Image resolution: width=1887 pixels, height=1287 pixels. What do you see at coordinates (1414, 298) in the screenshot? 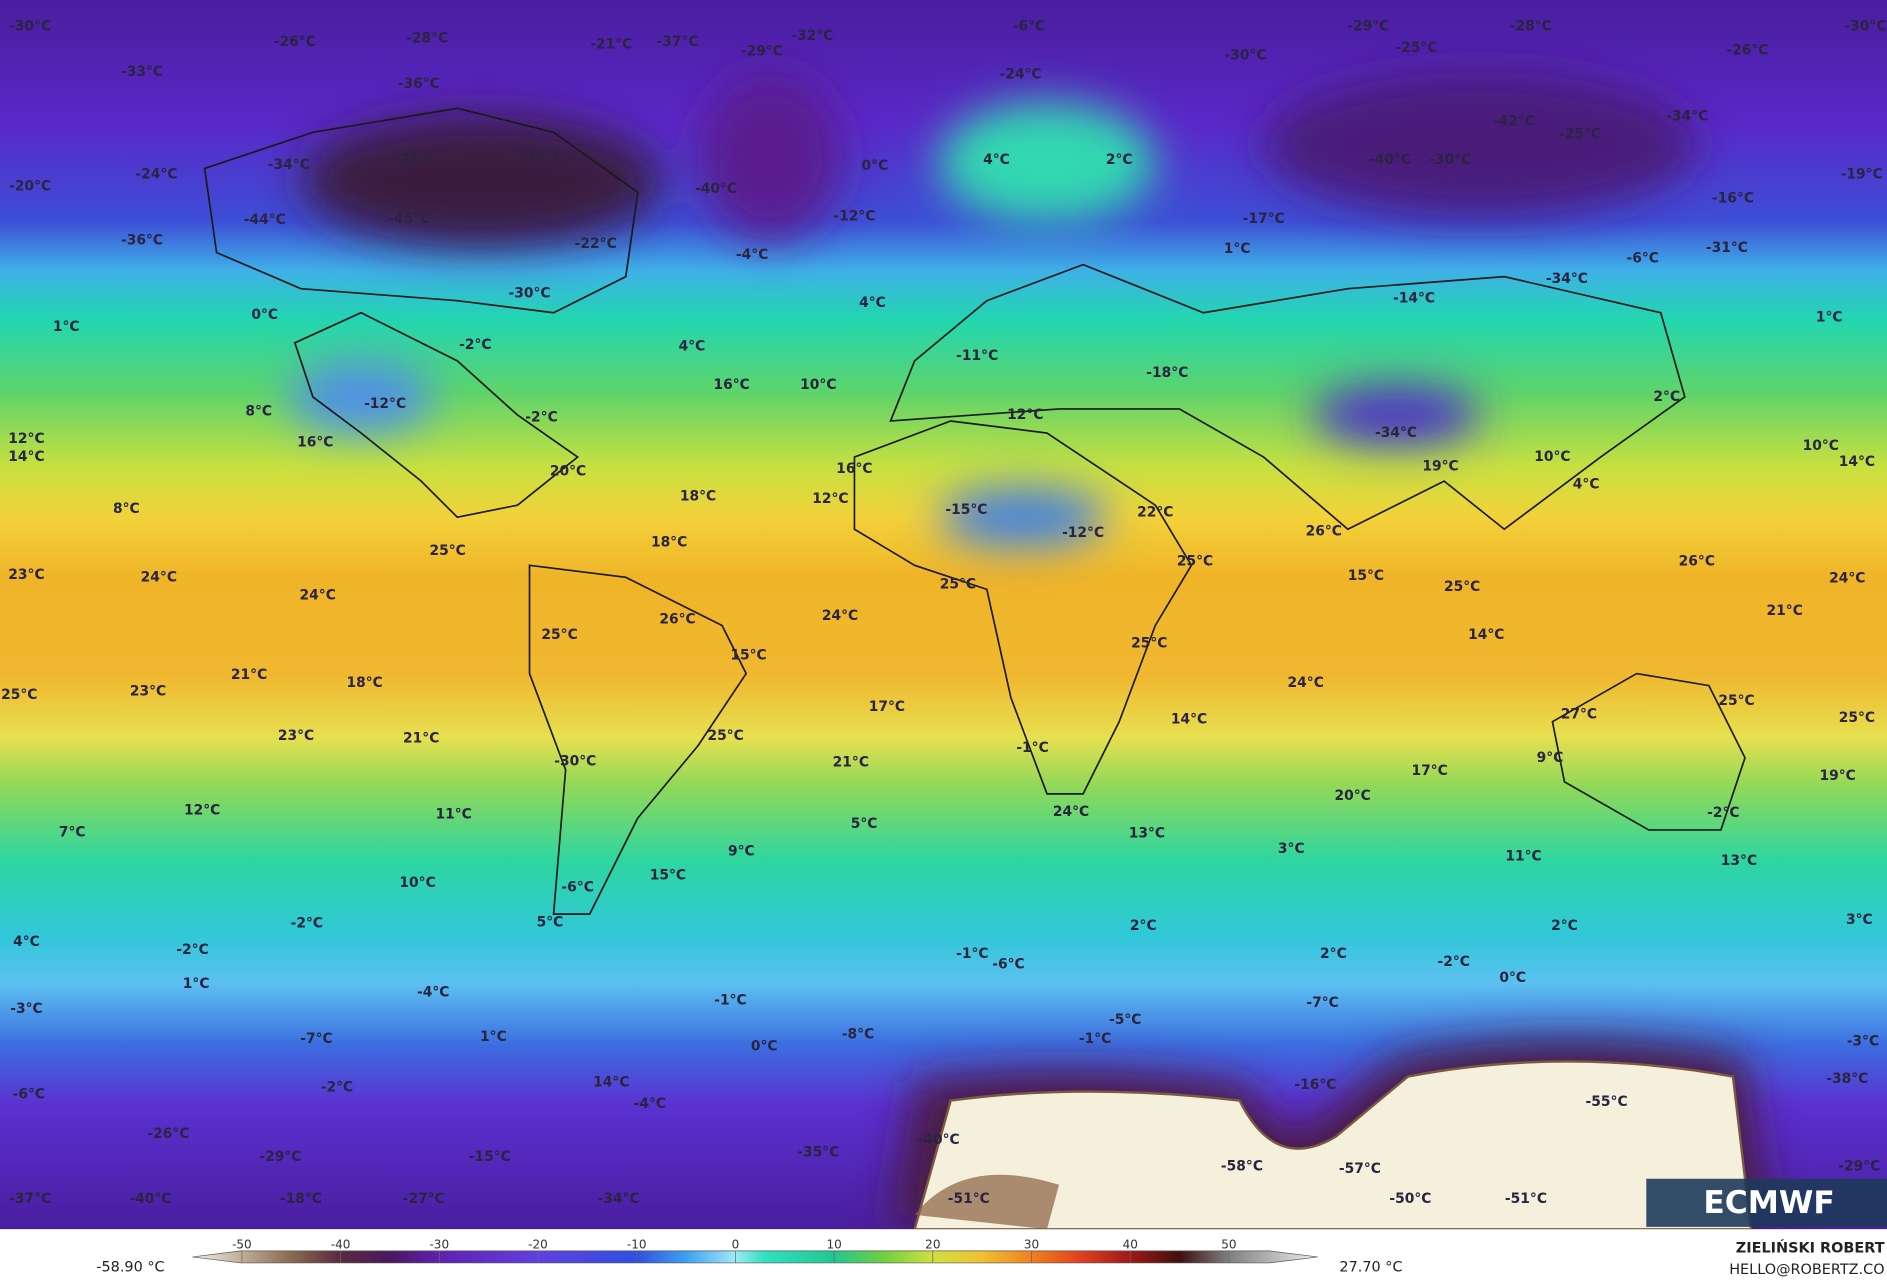
I see `temperature-label: -14°C` at bounding box center [1414, 298].